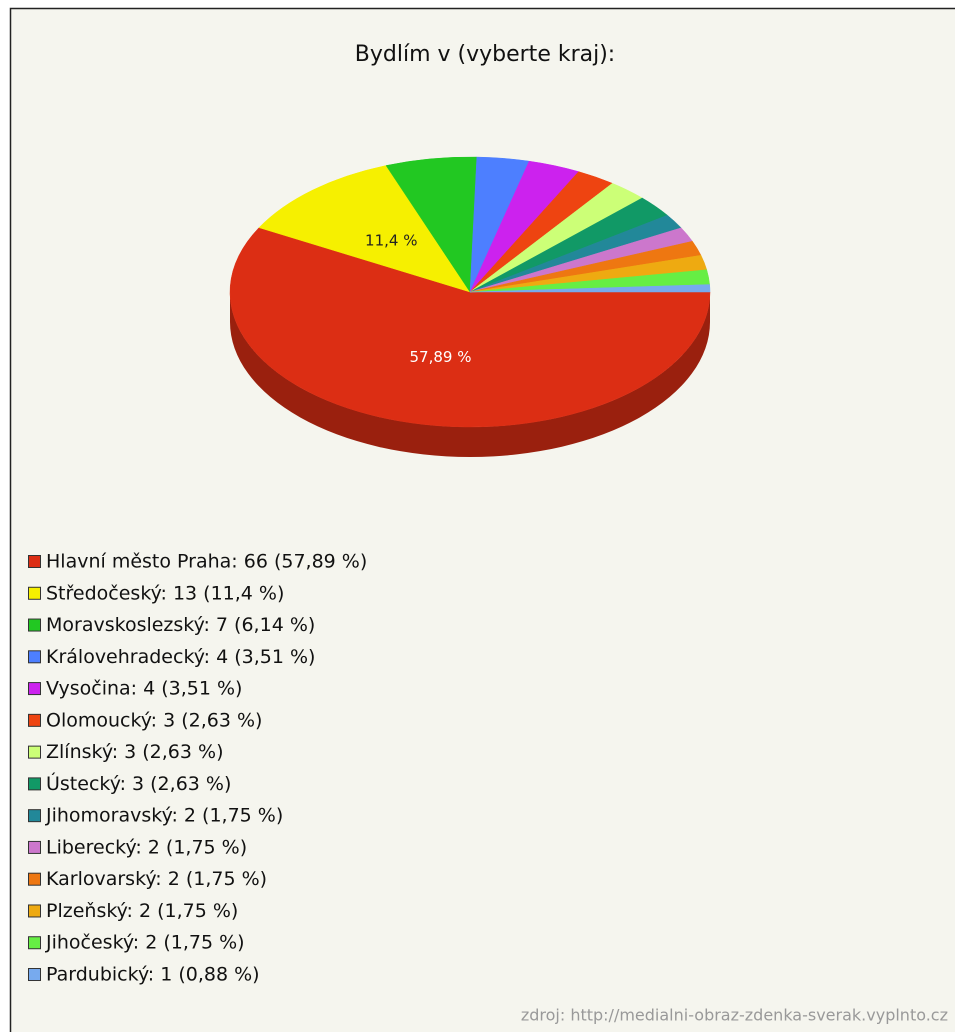  I want to click on slice-side, so click(470, 374).